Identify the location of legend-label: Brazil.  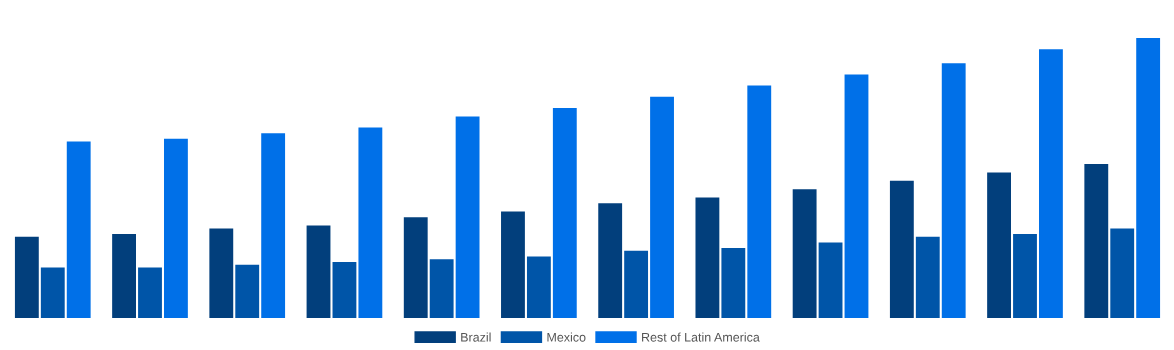
(476, 337).